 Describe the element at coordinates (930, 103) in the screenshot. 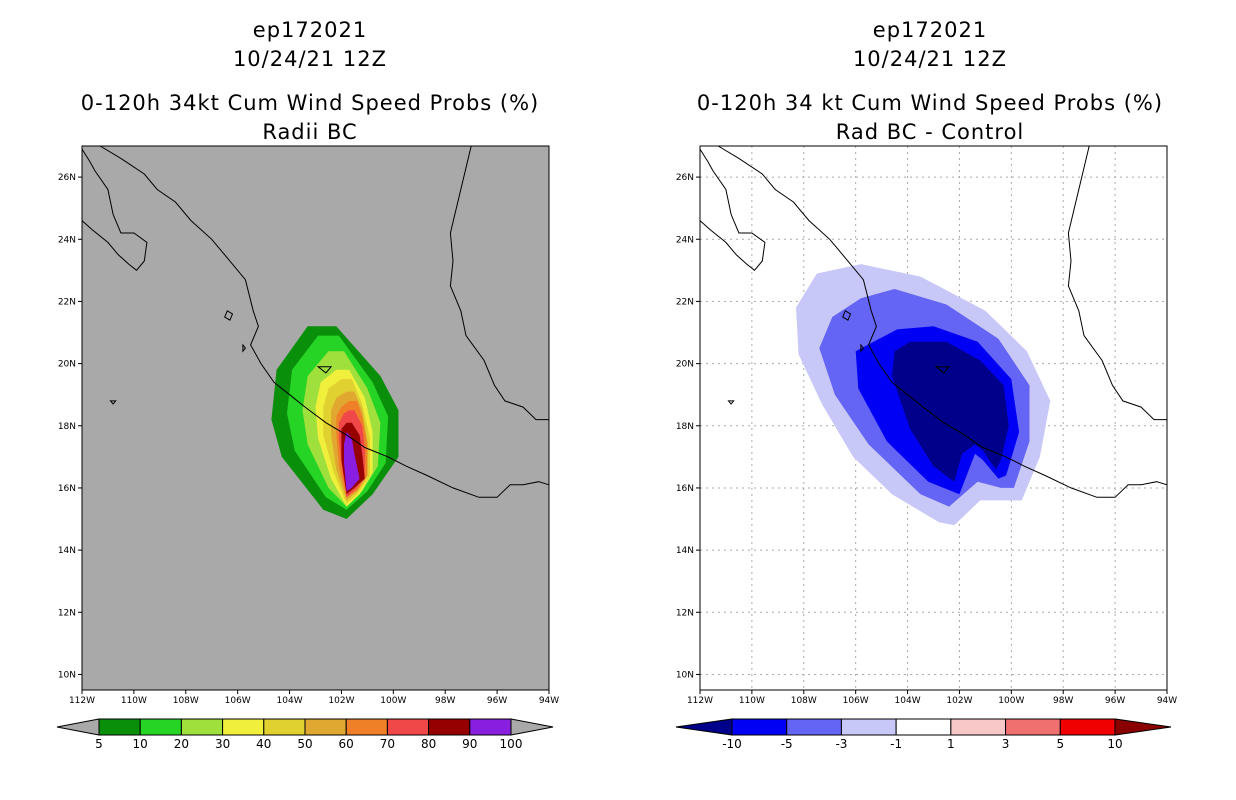

I see `right-chart-title: 0-120h 34 kt Cum Wind Speed Probs (%)` at that location.